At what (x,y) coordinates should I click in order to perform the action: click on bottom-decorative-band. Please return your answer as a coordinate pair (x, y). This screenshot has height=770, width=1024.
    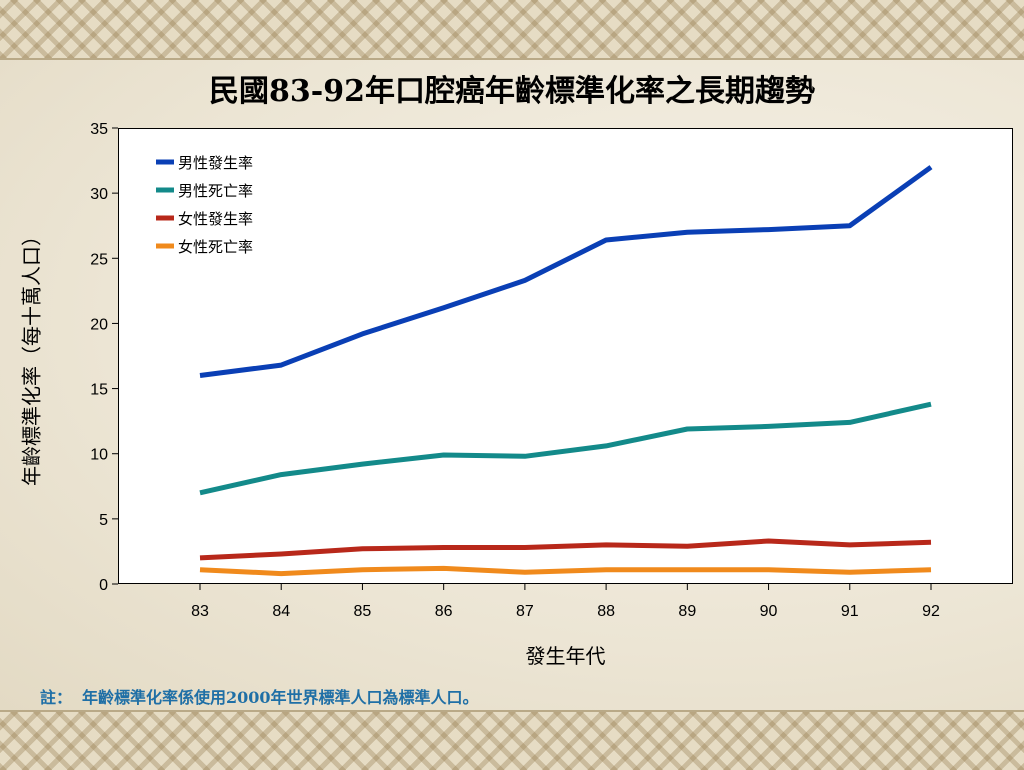
    Looking at the image, I should click on (512, 740).